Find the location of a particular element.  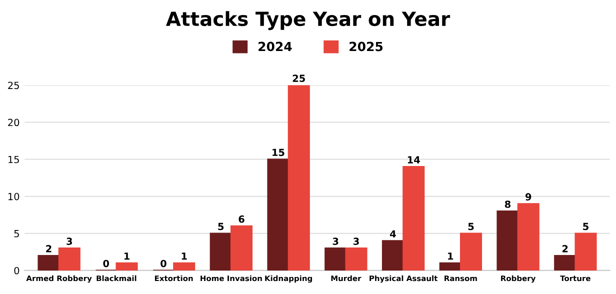

data-label: 4 is located at coordinates (393, 234).